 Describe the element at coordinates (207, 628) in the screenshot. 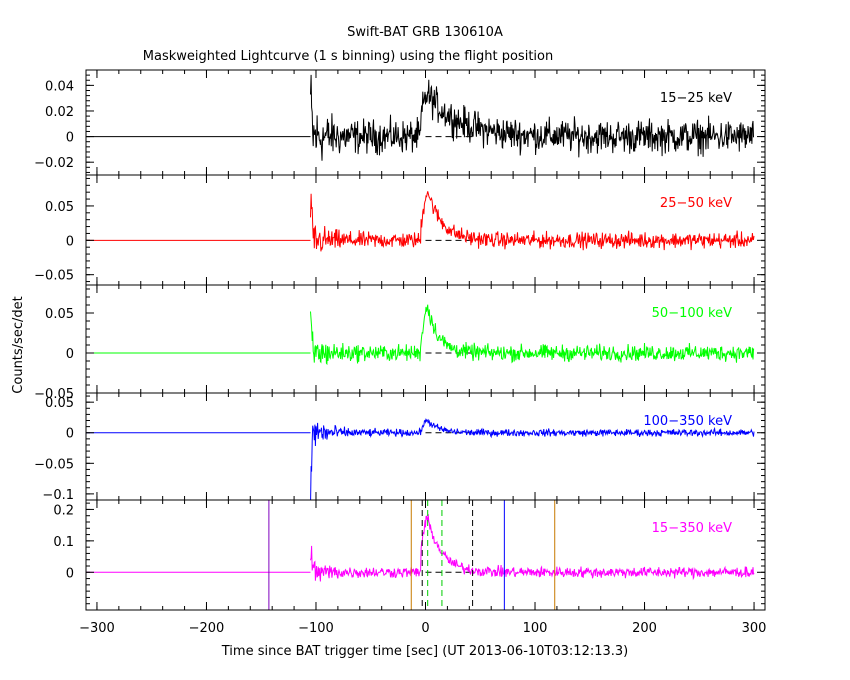

I see `x-tick-label: −200` at that location.